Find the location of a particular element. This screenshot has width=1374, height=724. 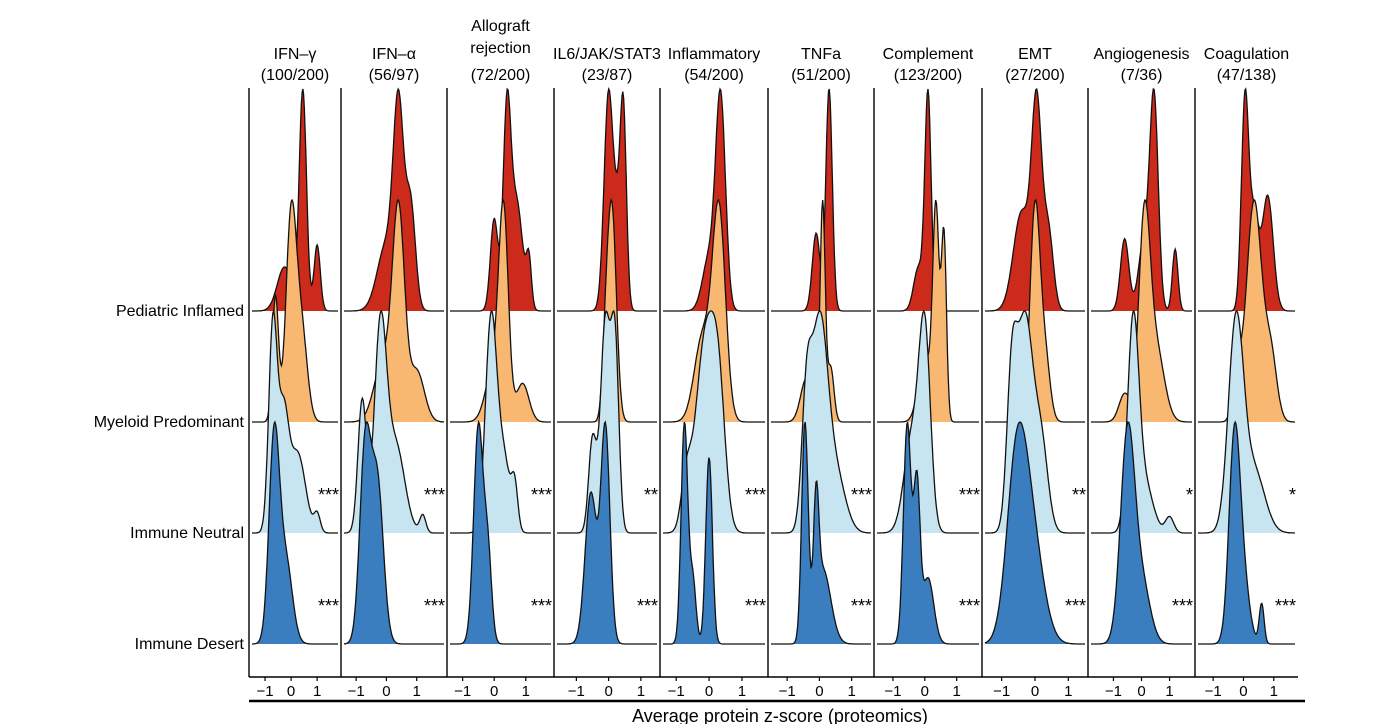

panel-subtitle: (72/200) is located at coordinates (501, 75).